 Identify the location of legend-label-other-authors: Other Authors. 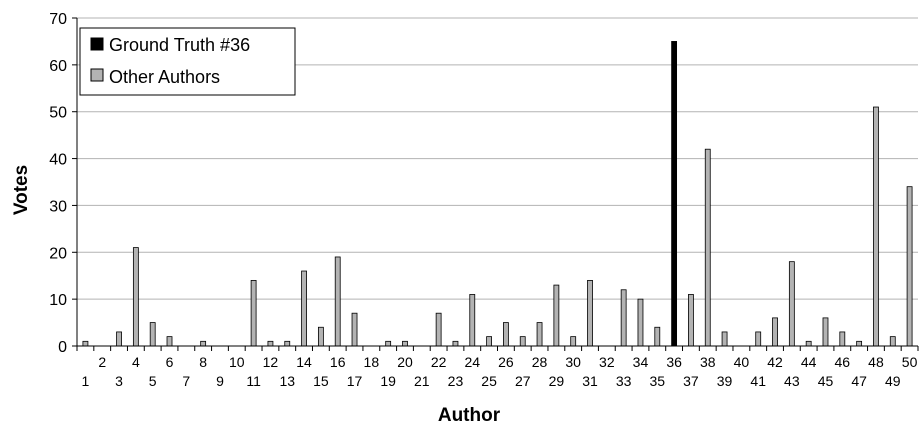
(164, 77).